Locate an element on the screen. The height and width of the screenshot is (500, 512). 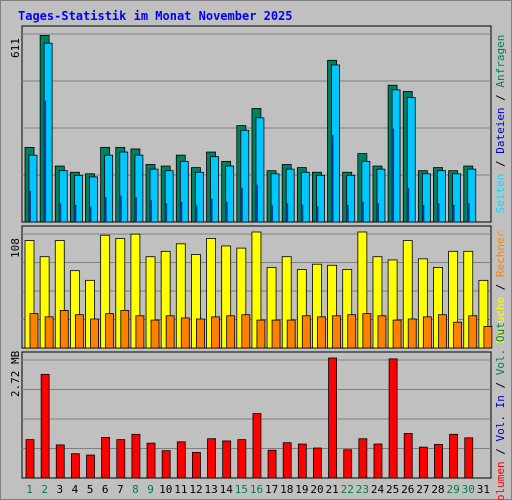
legend-entry: Vol. In is located at coordinates (500, 421).